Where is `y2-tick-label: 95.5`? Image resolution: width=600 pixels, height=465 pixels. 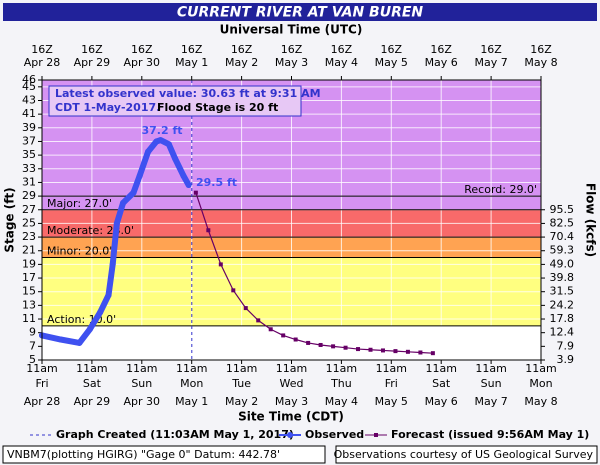 y2-tick-label: 95.5 is located at coordinates (562, 209).